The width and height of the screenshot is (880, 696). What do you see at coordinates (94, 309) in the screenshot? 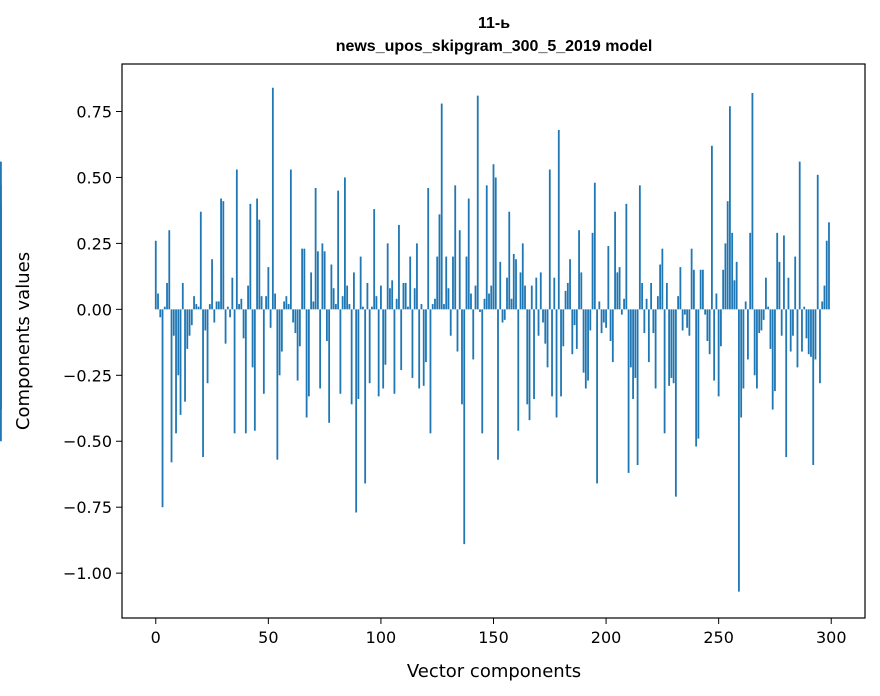
I see `y-tick-label: 0.00` at bounding box center [94, 309].